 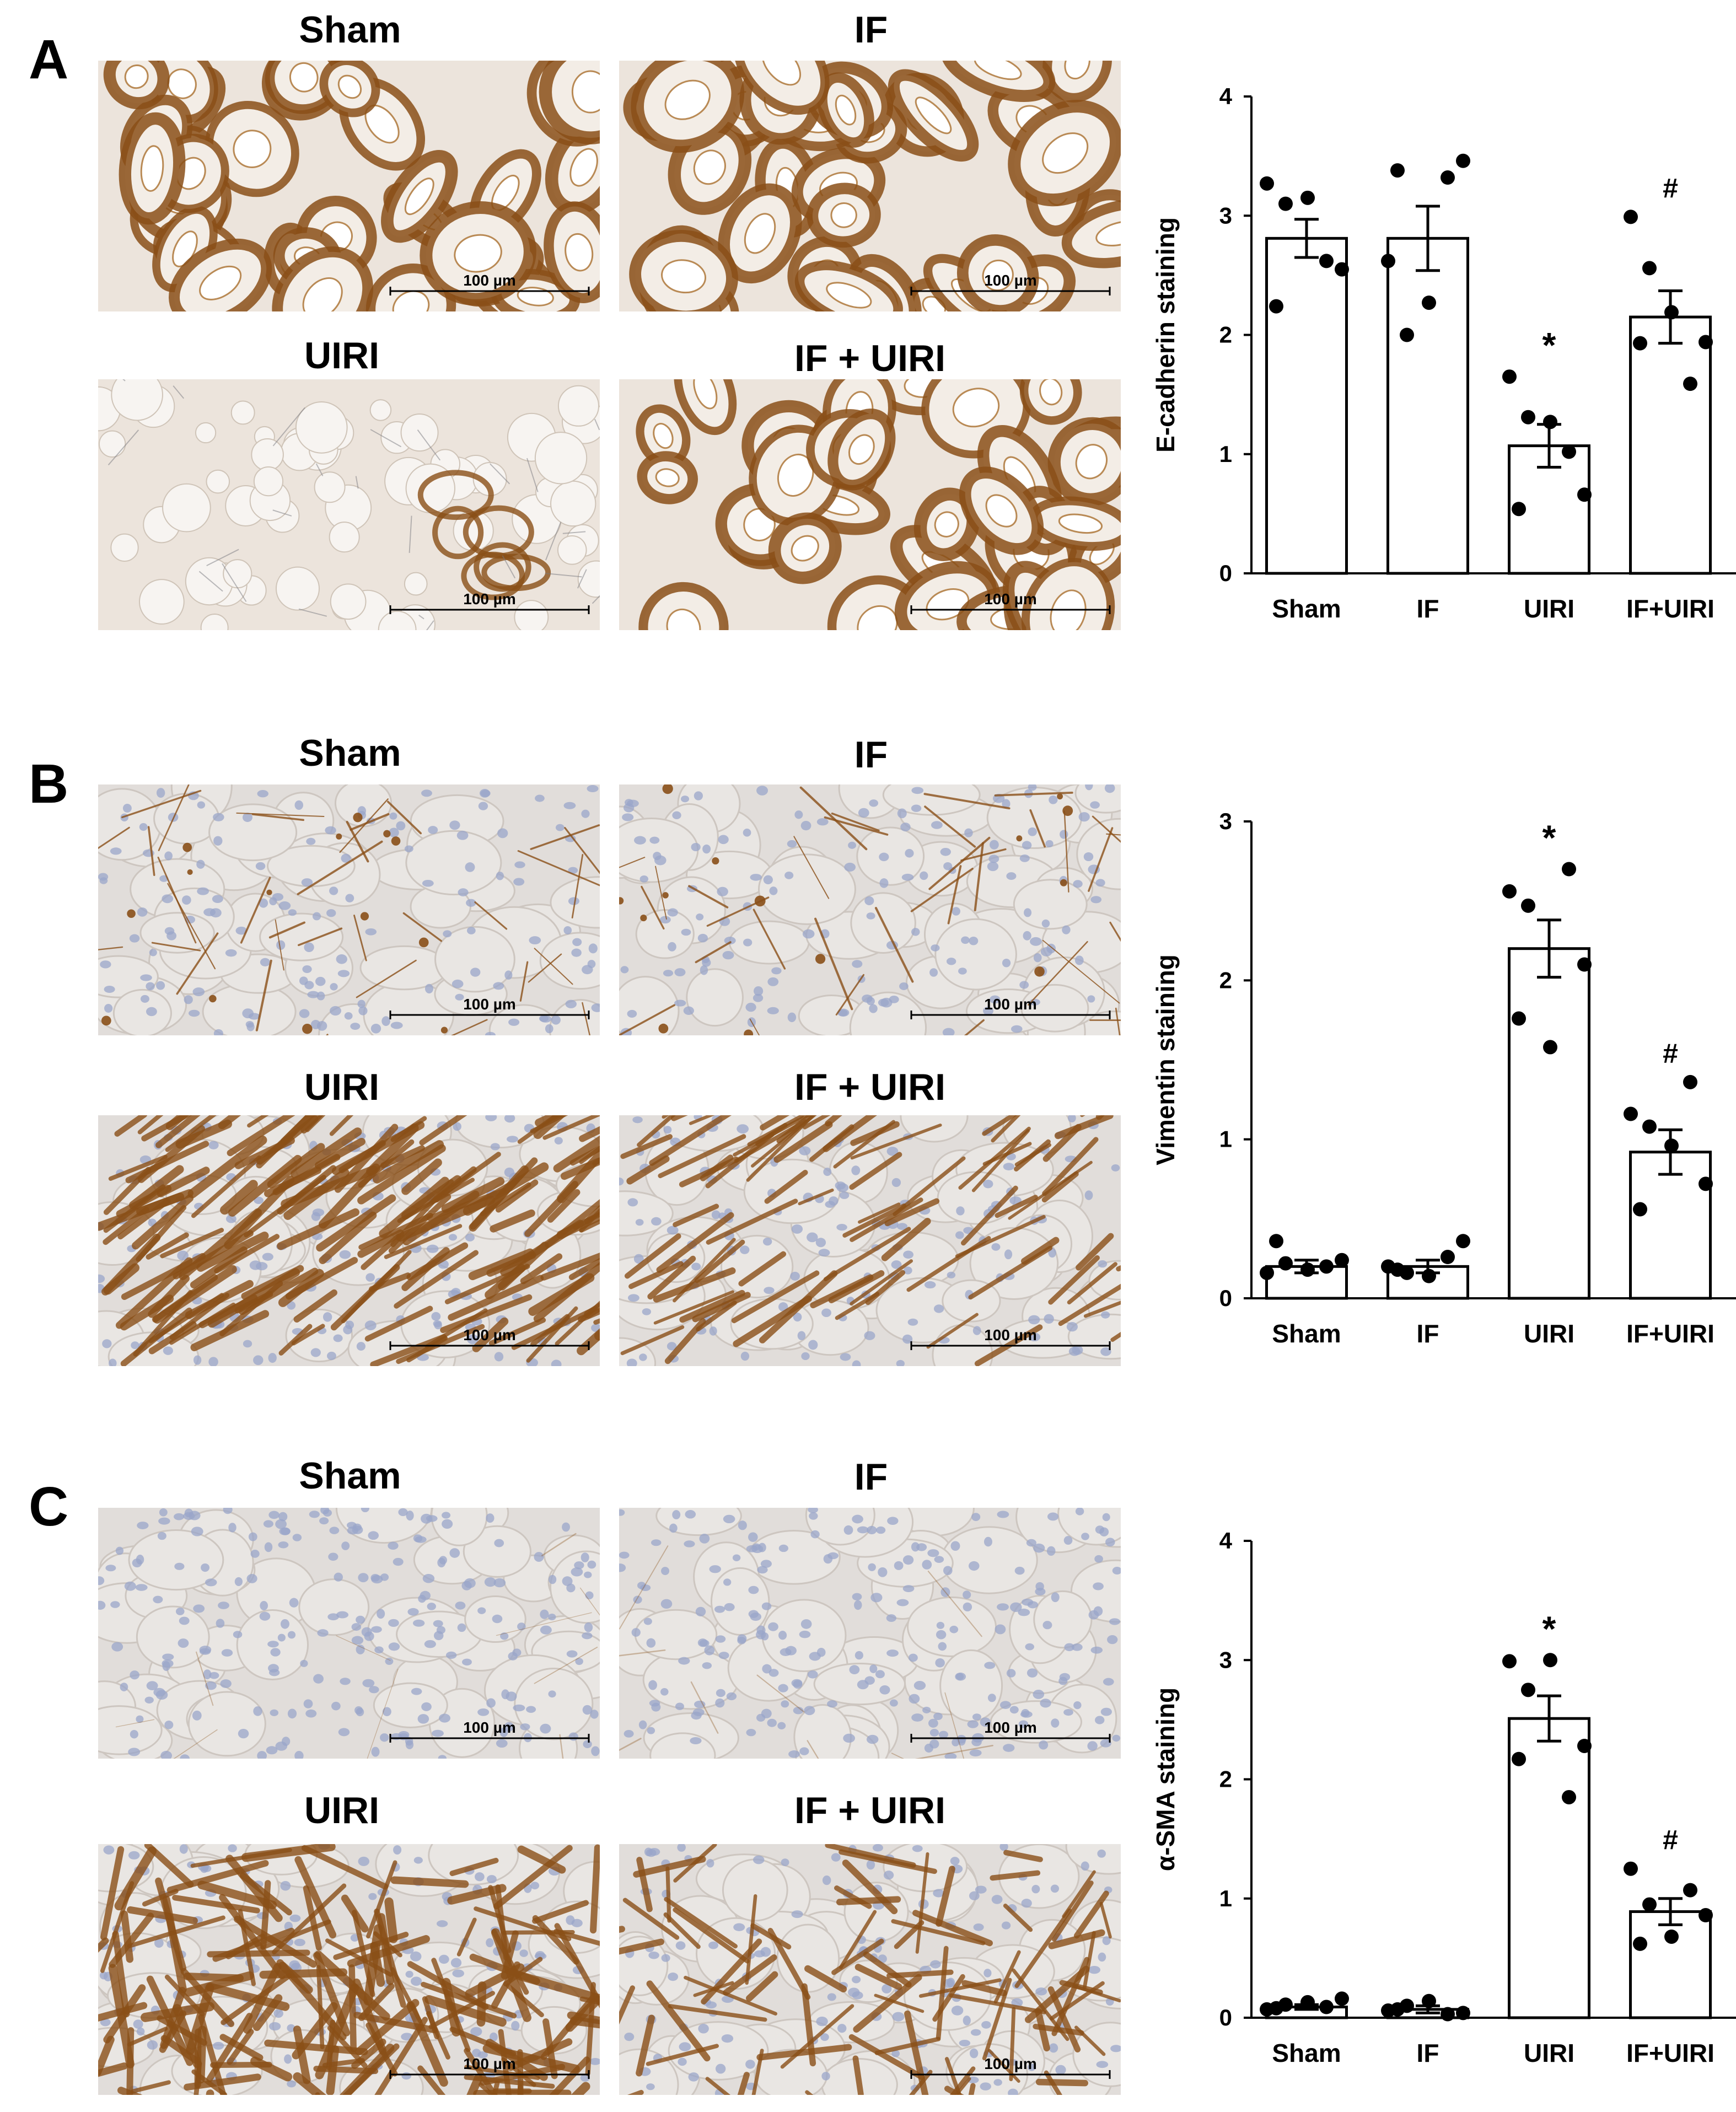 I want to click on significance-marker: #, so click(x=1670, y=1840).